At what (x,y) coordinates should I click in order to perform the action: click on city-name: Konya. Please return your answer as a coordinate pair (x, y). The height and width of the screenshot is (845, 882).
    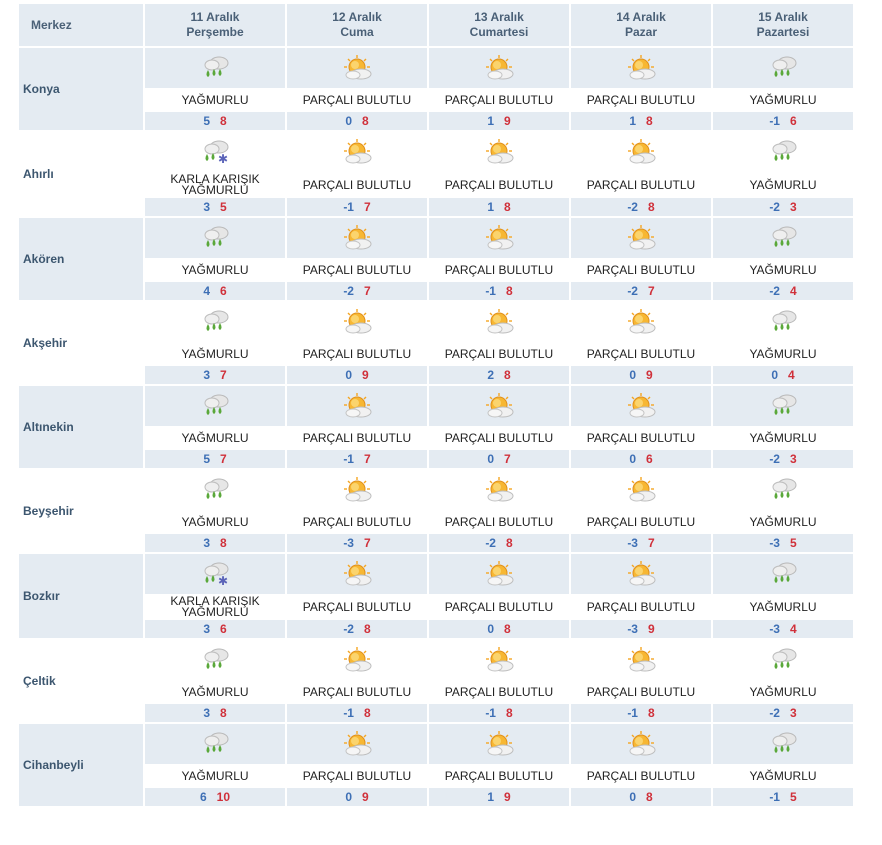
    Looking at the image, I should click on (81, 89).